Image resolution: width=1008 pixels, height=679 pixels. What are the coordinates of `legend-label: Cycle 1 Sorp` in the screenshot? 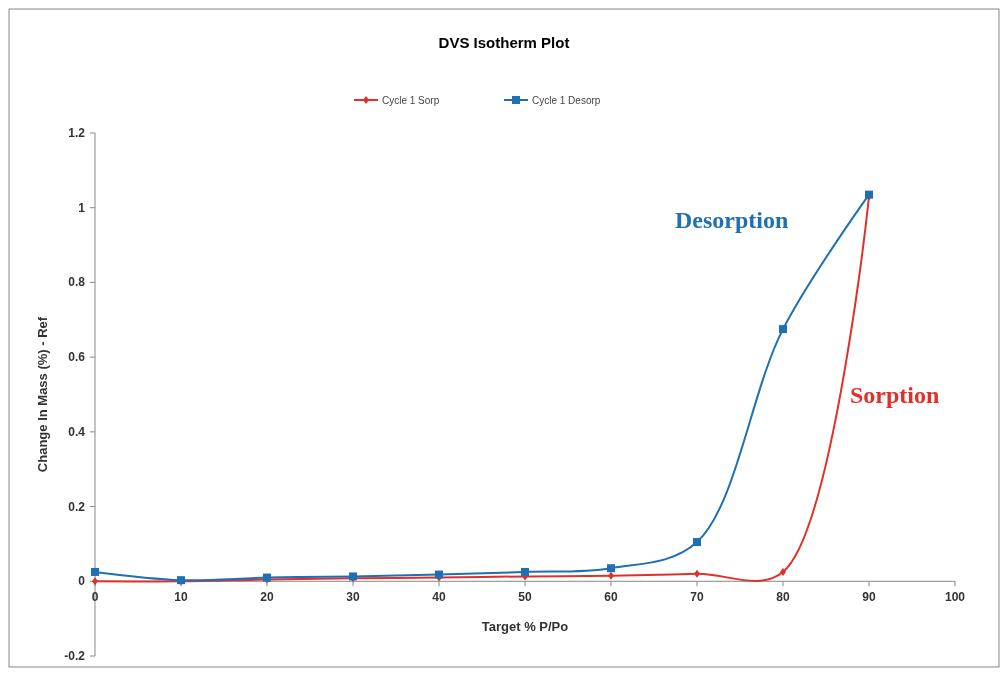 It's located at (411, 100).